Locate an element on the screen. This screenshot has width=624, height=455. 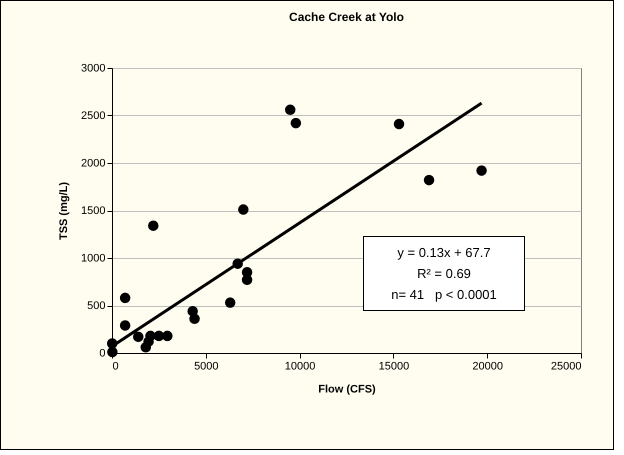
text-box: y = 0.13x + 67.7 R² = 0.69 n= 41 p < 0.0001 is located at coordinates (444, 273).